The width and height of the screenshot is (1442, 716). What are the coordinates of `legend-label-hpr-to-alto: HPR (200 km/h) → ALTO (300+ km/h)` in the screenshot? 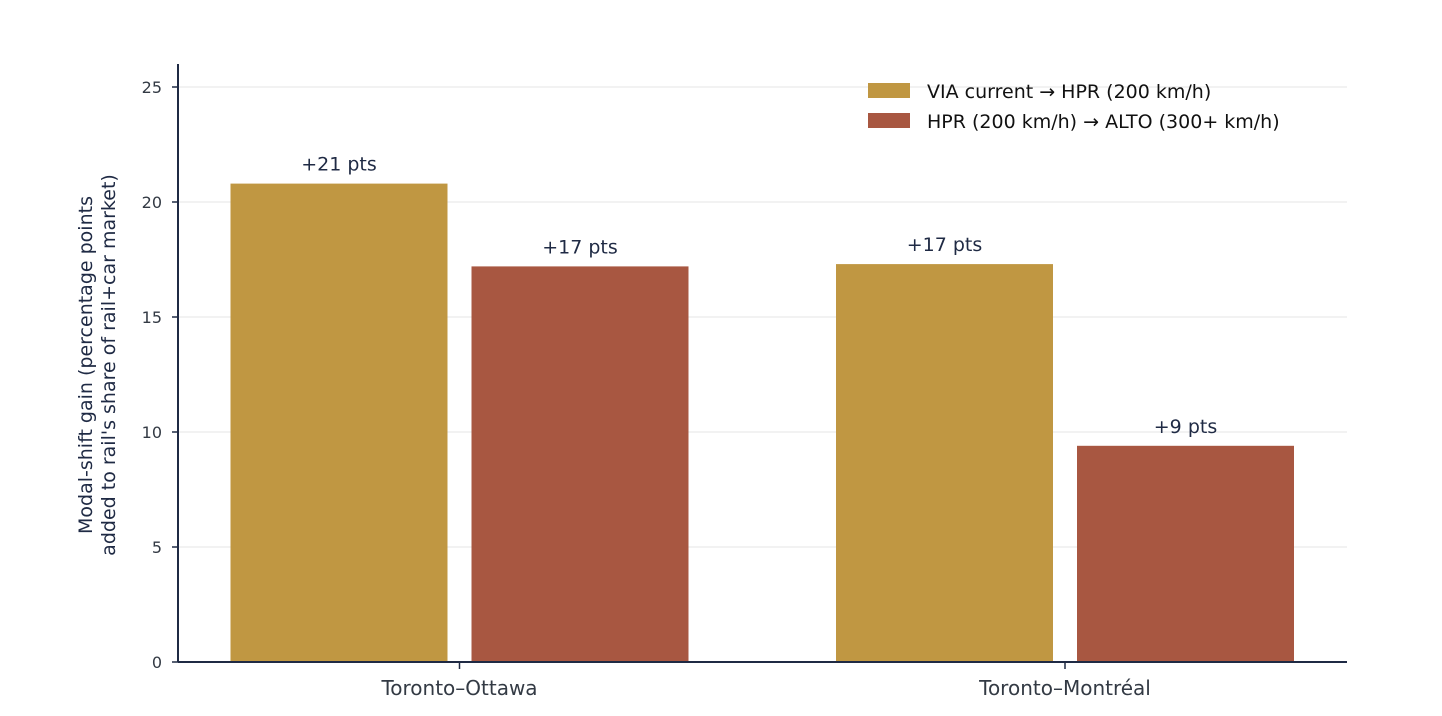 It's located at (1103, 122).